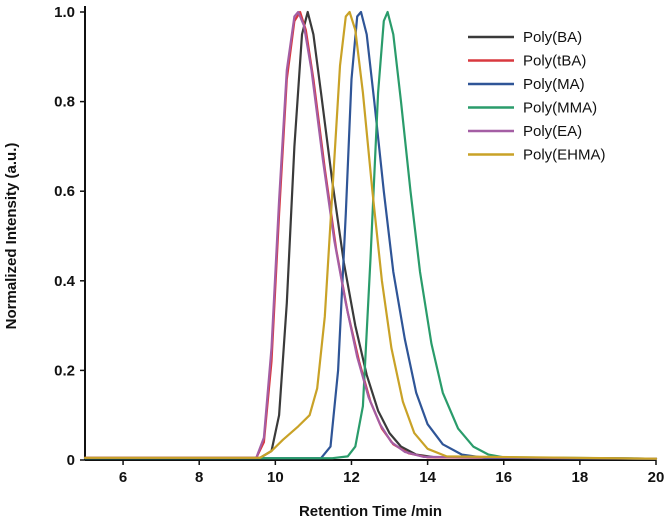  Describe the element at coordinates (370, 511) in the screenshot. I see `x-axis-title: Retention Time /min` at that location.